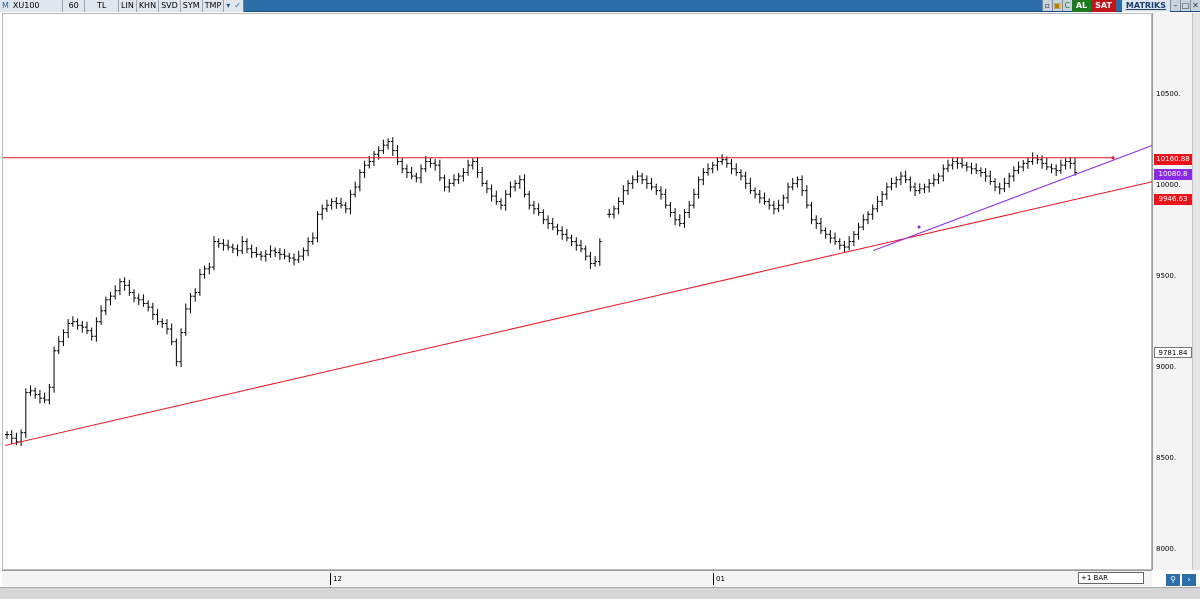 This screenshot has height=599, width=1200. What do you see at coordinates (1046, 5) in the screenshot?
I see `window-icon: ▫` at bounding box center [1046, 5].